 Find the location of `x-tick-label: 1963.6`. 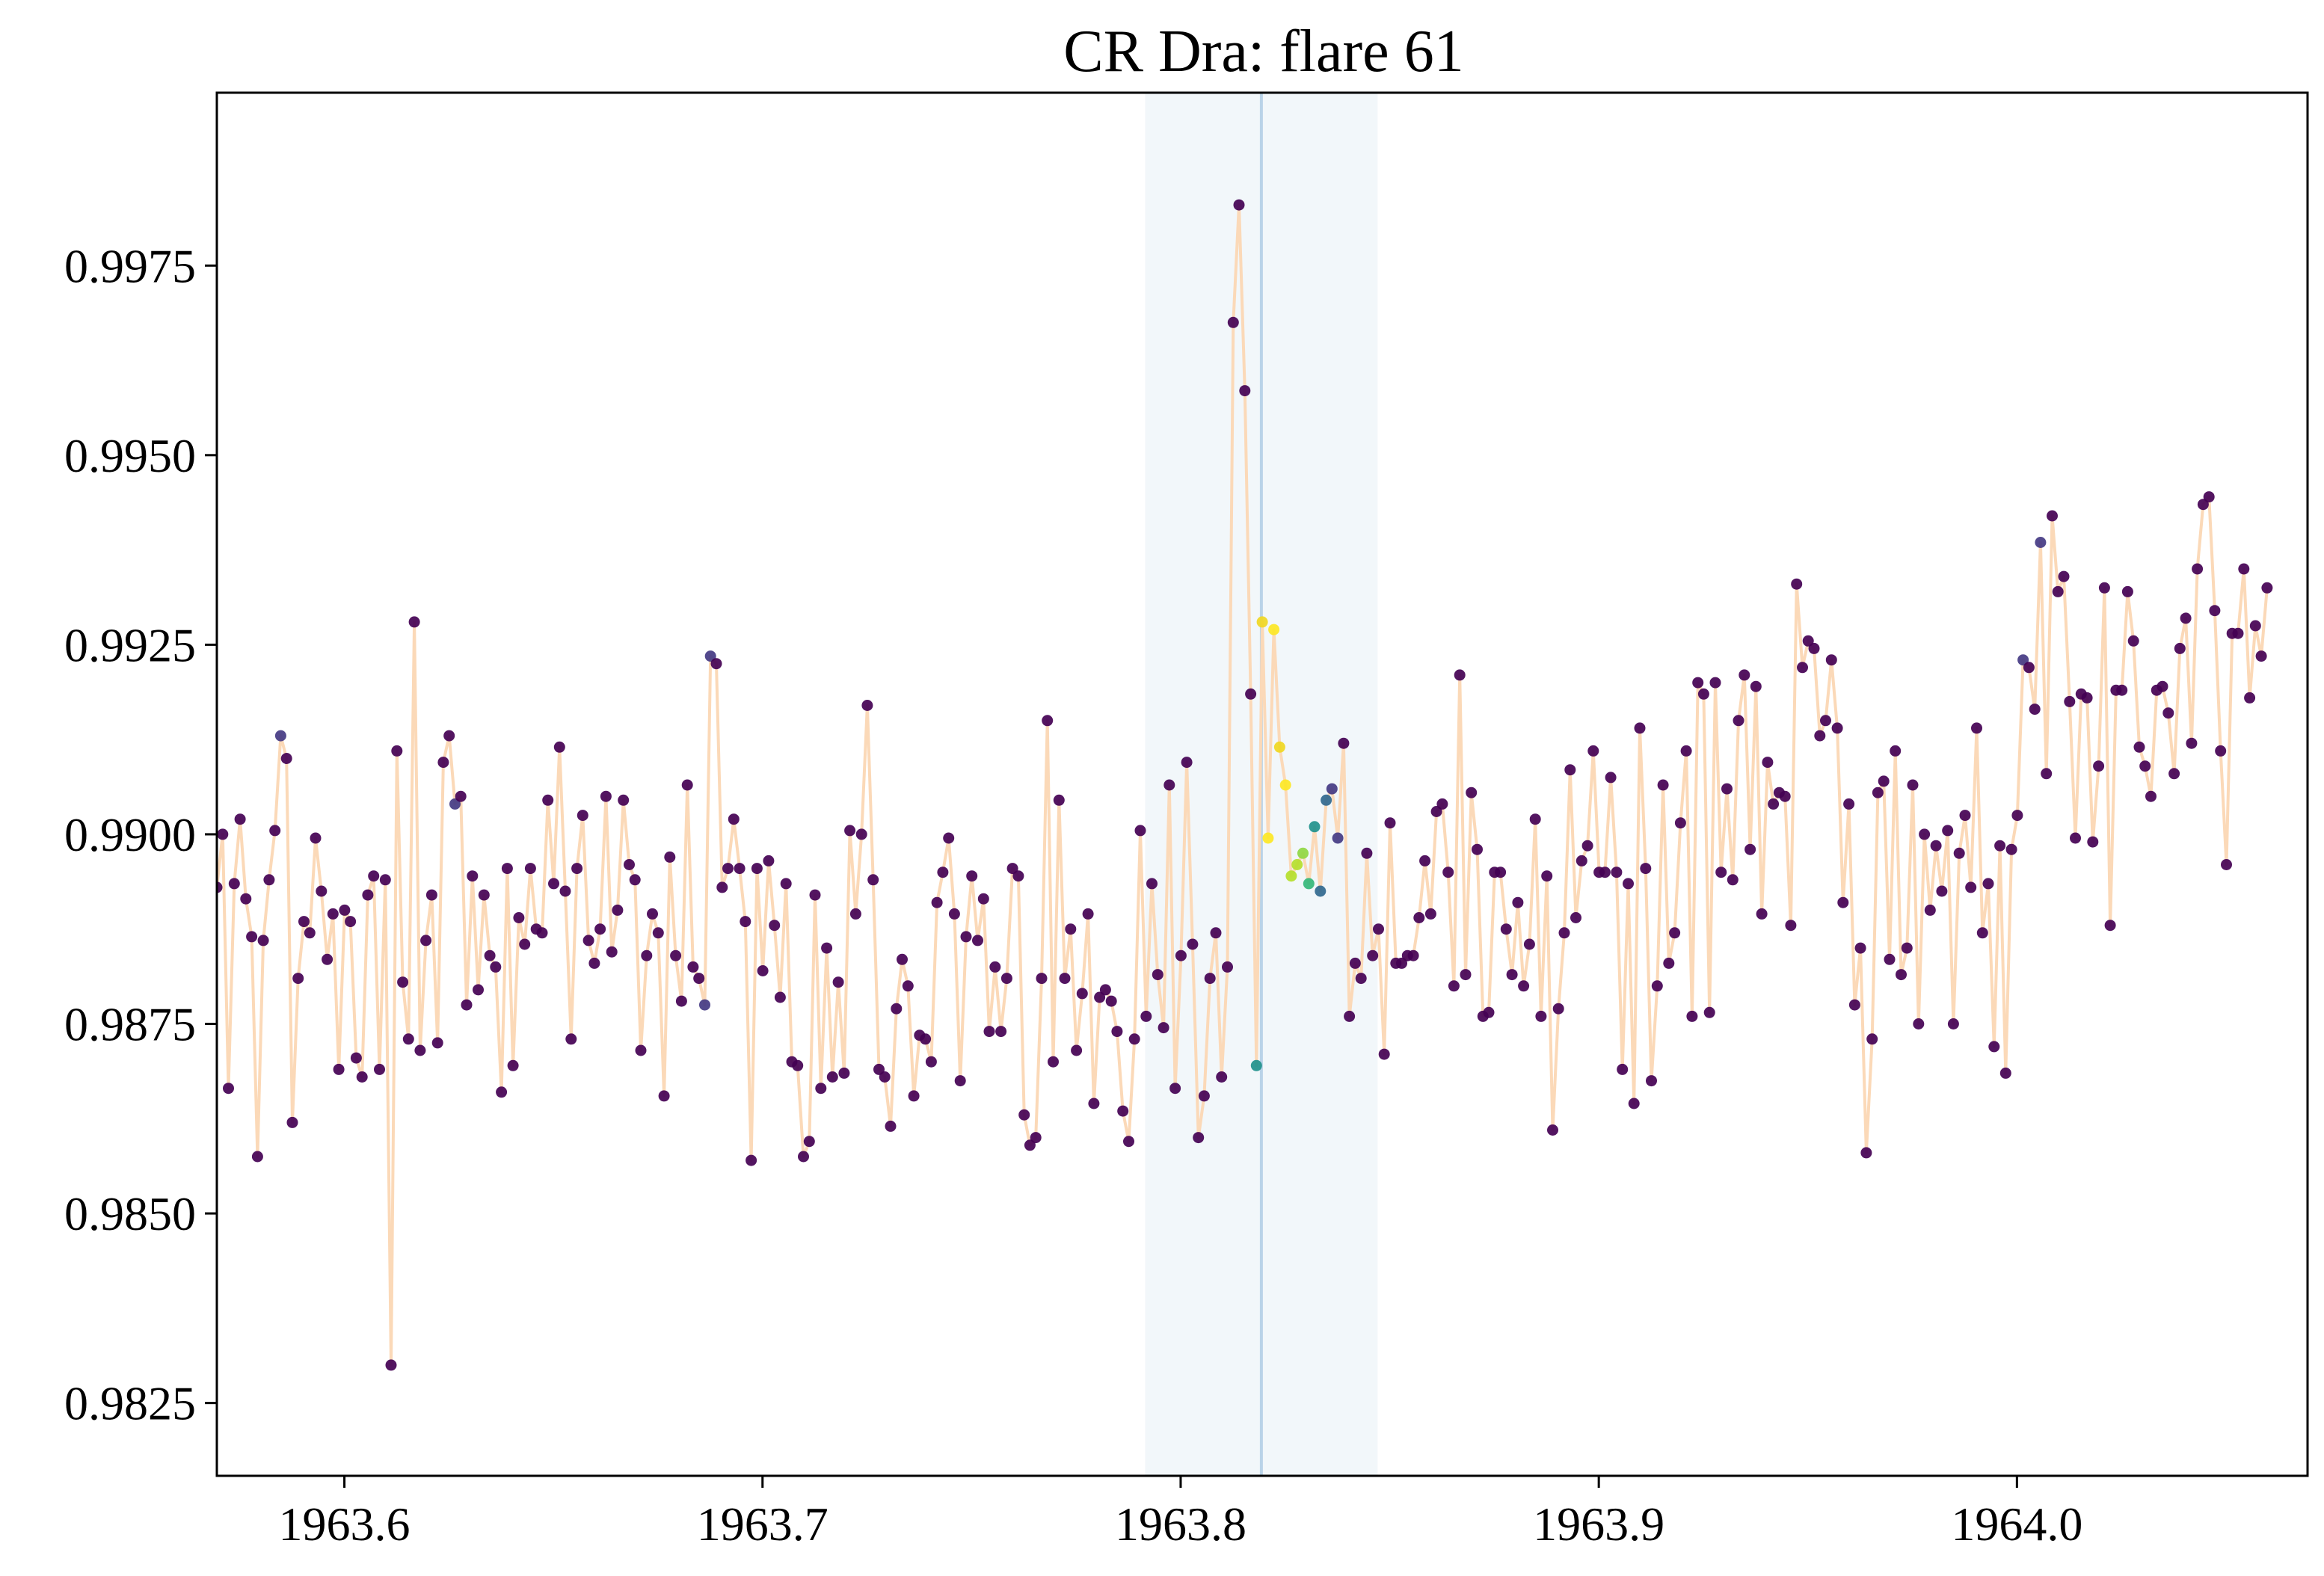

x-tick-label: 1963.6 is located at coordinates (345, 1524).